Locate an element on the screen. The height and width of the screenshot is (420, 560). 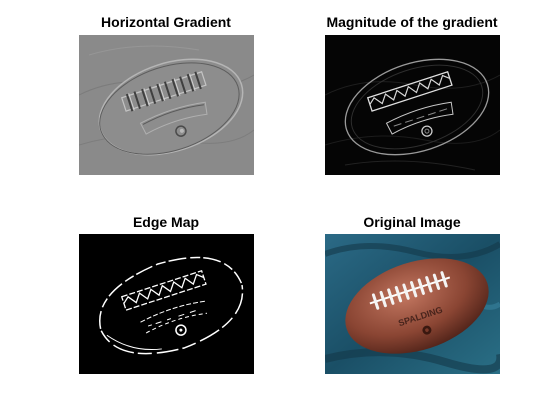
axes-horizontal-gradient is located at coordinates (166, 105).